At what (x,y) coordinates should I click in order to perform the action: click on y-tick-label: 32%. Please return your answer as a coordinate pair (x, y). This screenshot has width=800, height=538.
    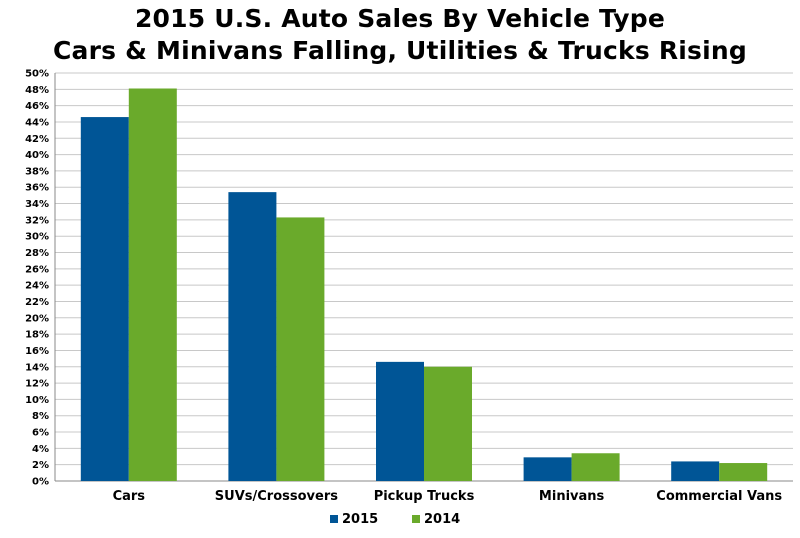
    Looking at the image, I should click on (37, 220).